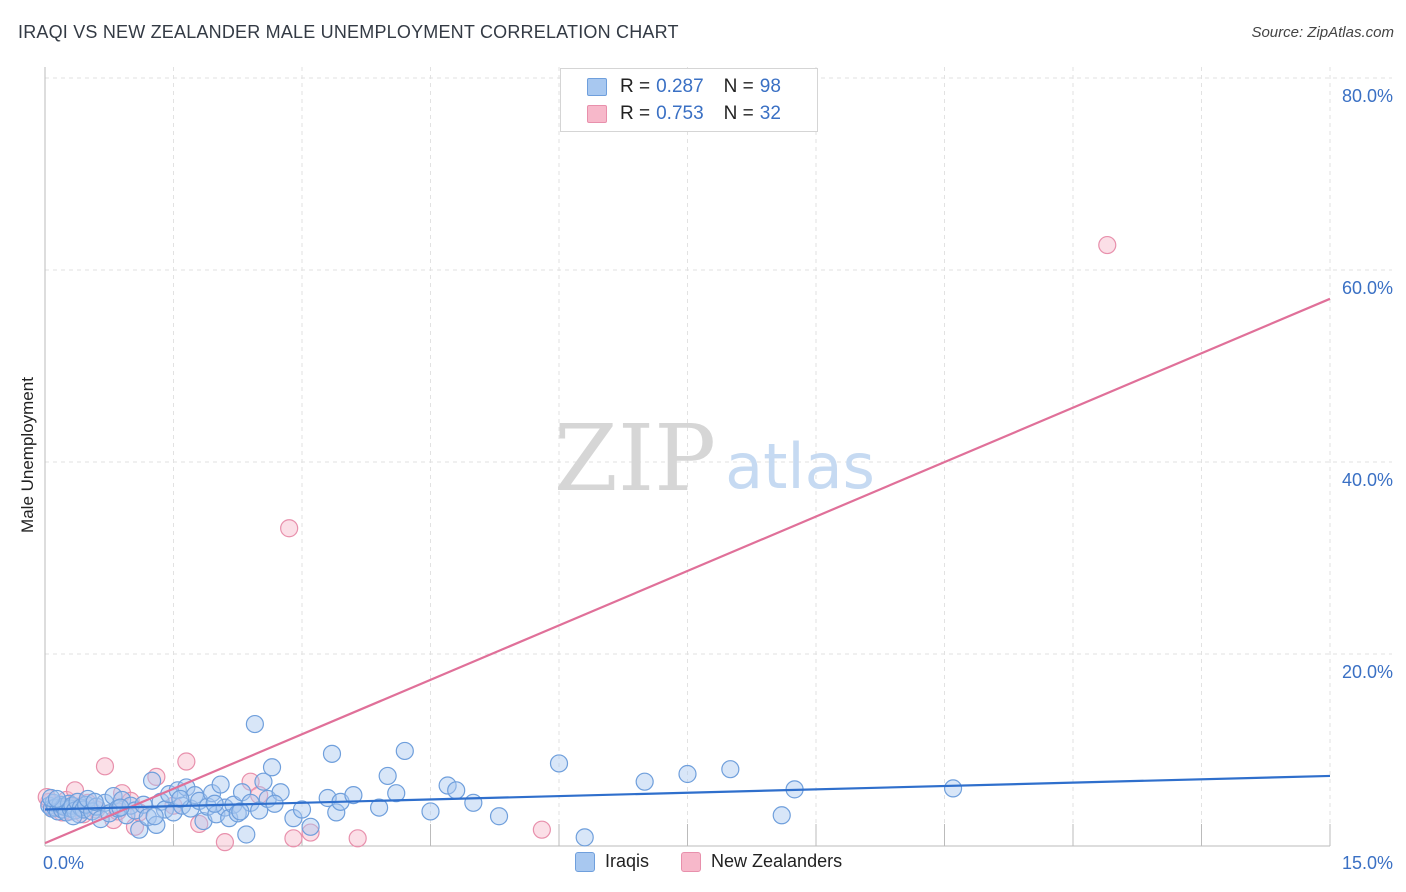  I want to click on legend-row-nz: R = 0.753 N = 32, so click(684, 114).